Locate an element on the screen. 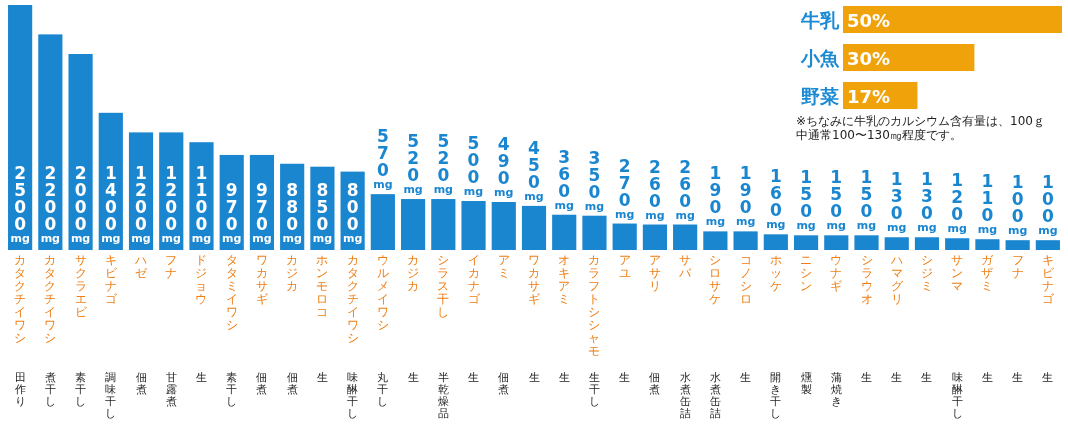 This screenshot has width=1068, height=424. annotation: 燻製 is located at coordinates (806, 384).